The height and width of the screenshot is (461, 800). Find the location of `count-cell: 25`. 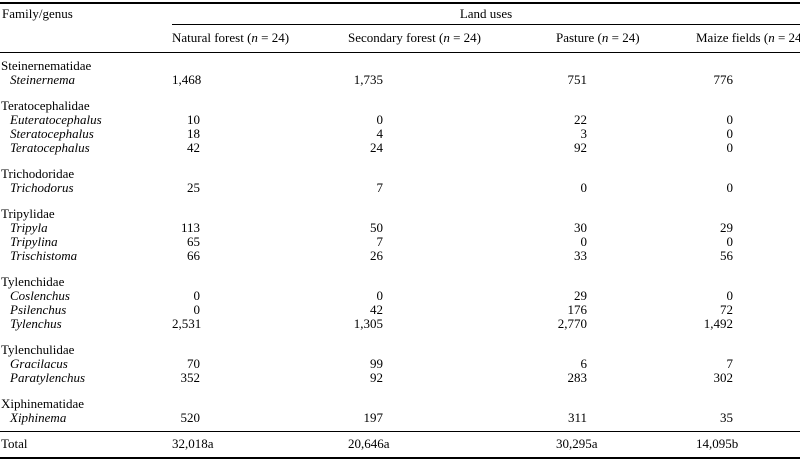

count-cell: 25 is located at coordinates (193, 187).